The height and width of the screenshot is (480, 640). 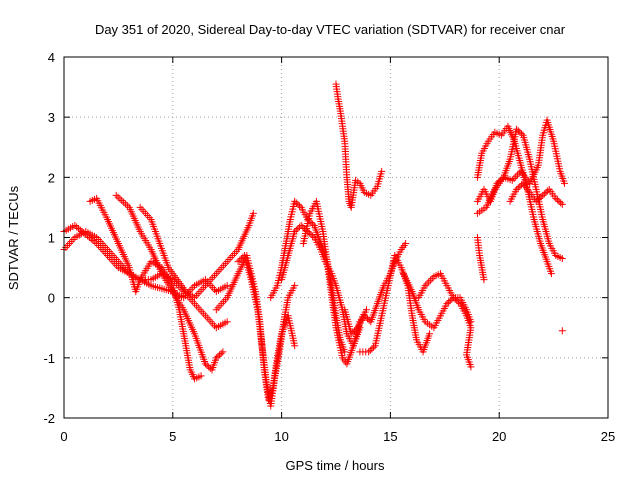 What do you see at coordinates (51, 177) in the screenshot?
I see `y-tick-label: 2` at bounding box center [51, 177].